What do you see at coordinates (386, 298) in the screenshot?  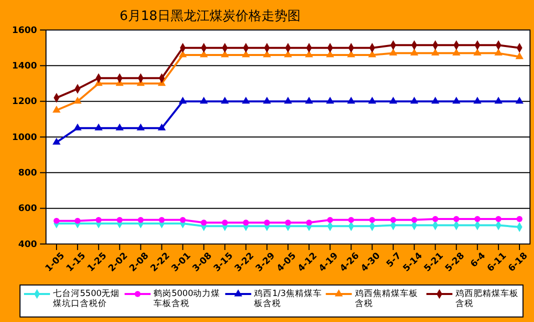 I see `legend-label: 鸡西焦精煤车板含税` at bounding box center [386, 298].